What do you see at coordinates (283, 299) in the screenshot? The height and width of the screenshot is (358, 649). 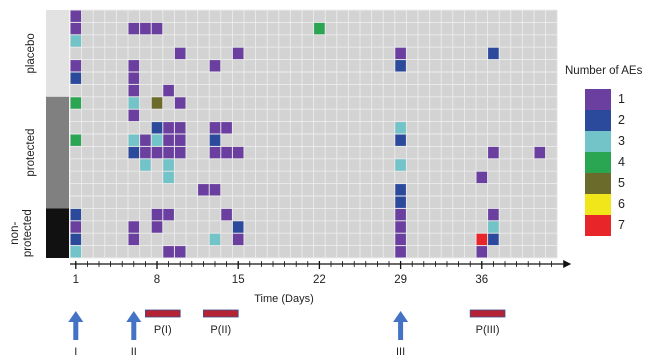 I see `x-axis-label: Time (Days)` at bounding box center [283, 299].